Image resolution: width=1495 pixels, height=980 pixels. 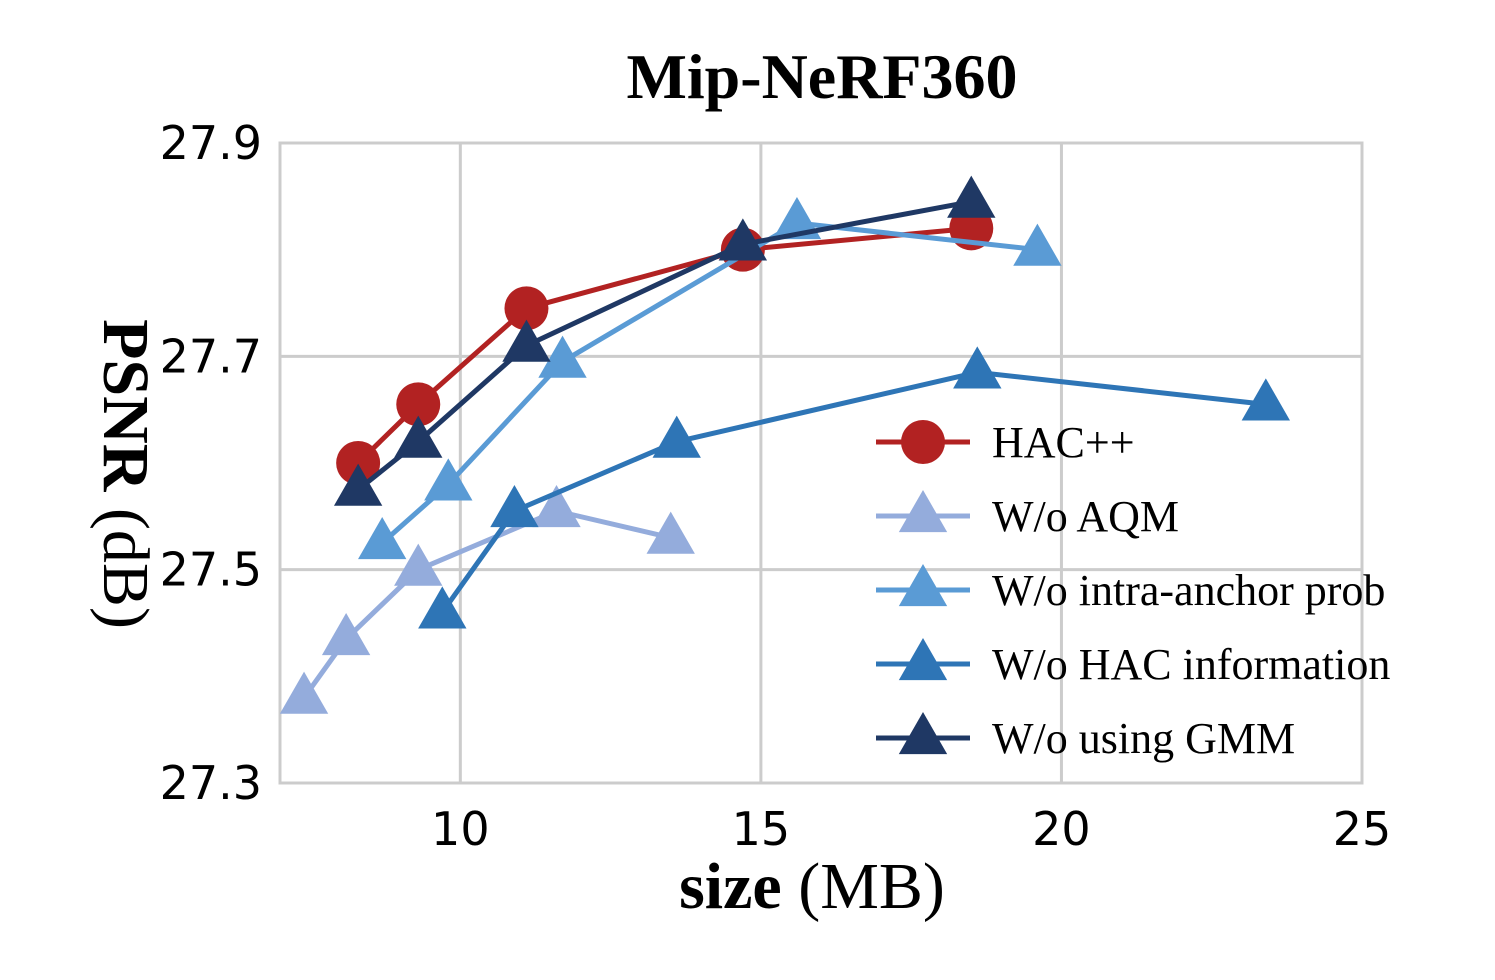 I want to click on legend-label: HAC++, so click(x=1063, y=442).